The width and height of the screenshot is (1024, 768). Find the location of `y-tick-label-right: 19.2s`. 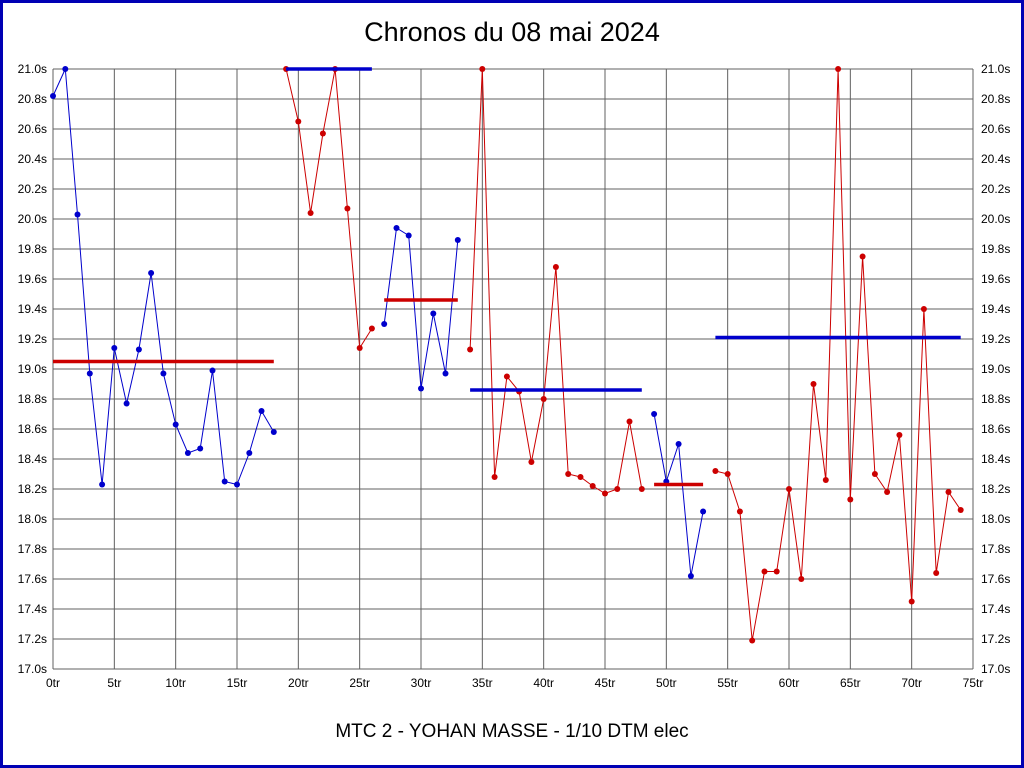

y-tick-label-right: 19.2s is located at coordinates (995, 339).